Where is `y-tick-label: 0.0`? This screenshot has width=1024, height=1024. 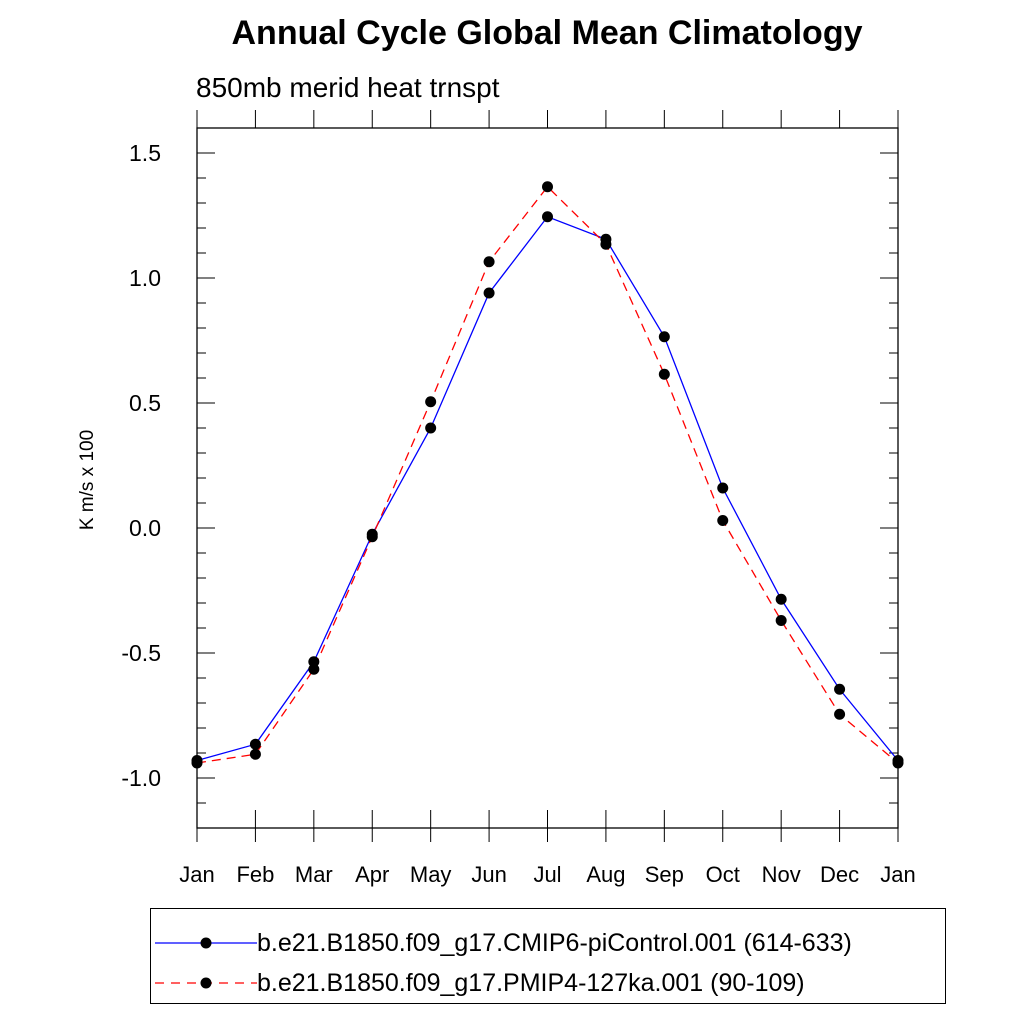 y-tick-label: 0.0 is located at coordinates (145, 528).